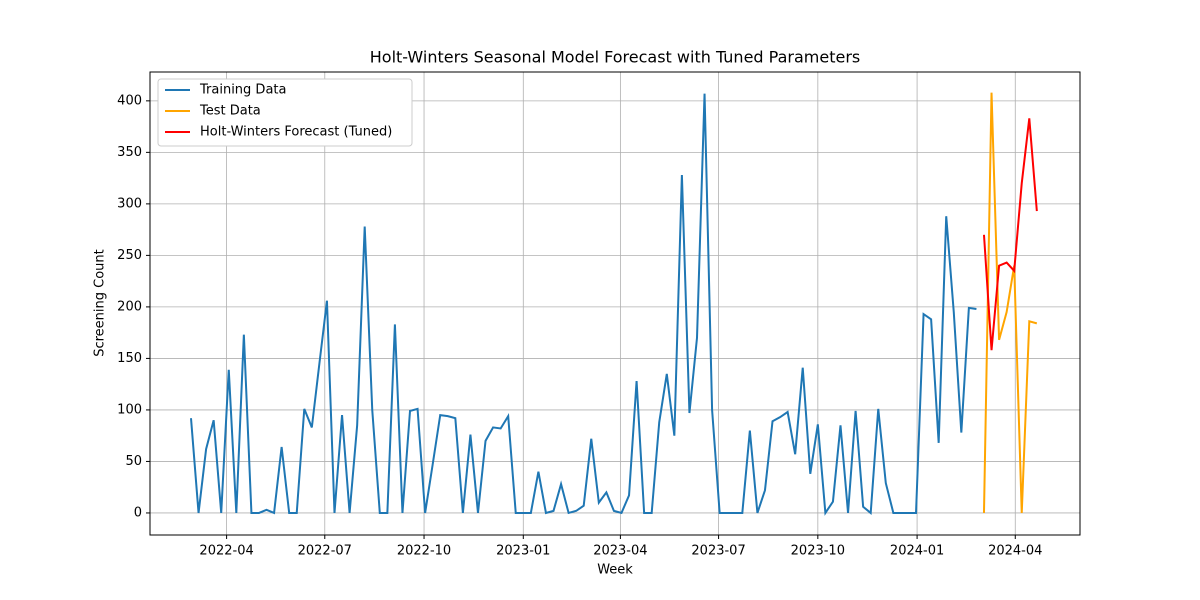 The width and height of the screenshot is (1200, 600). I want to click on y-tick-label: 50, so click(133, 461).